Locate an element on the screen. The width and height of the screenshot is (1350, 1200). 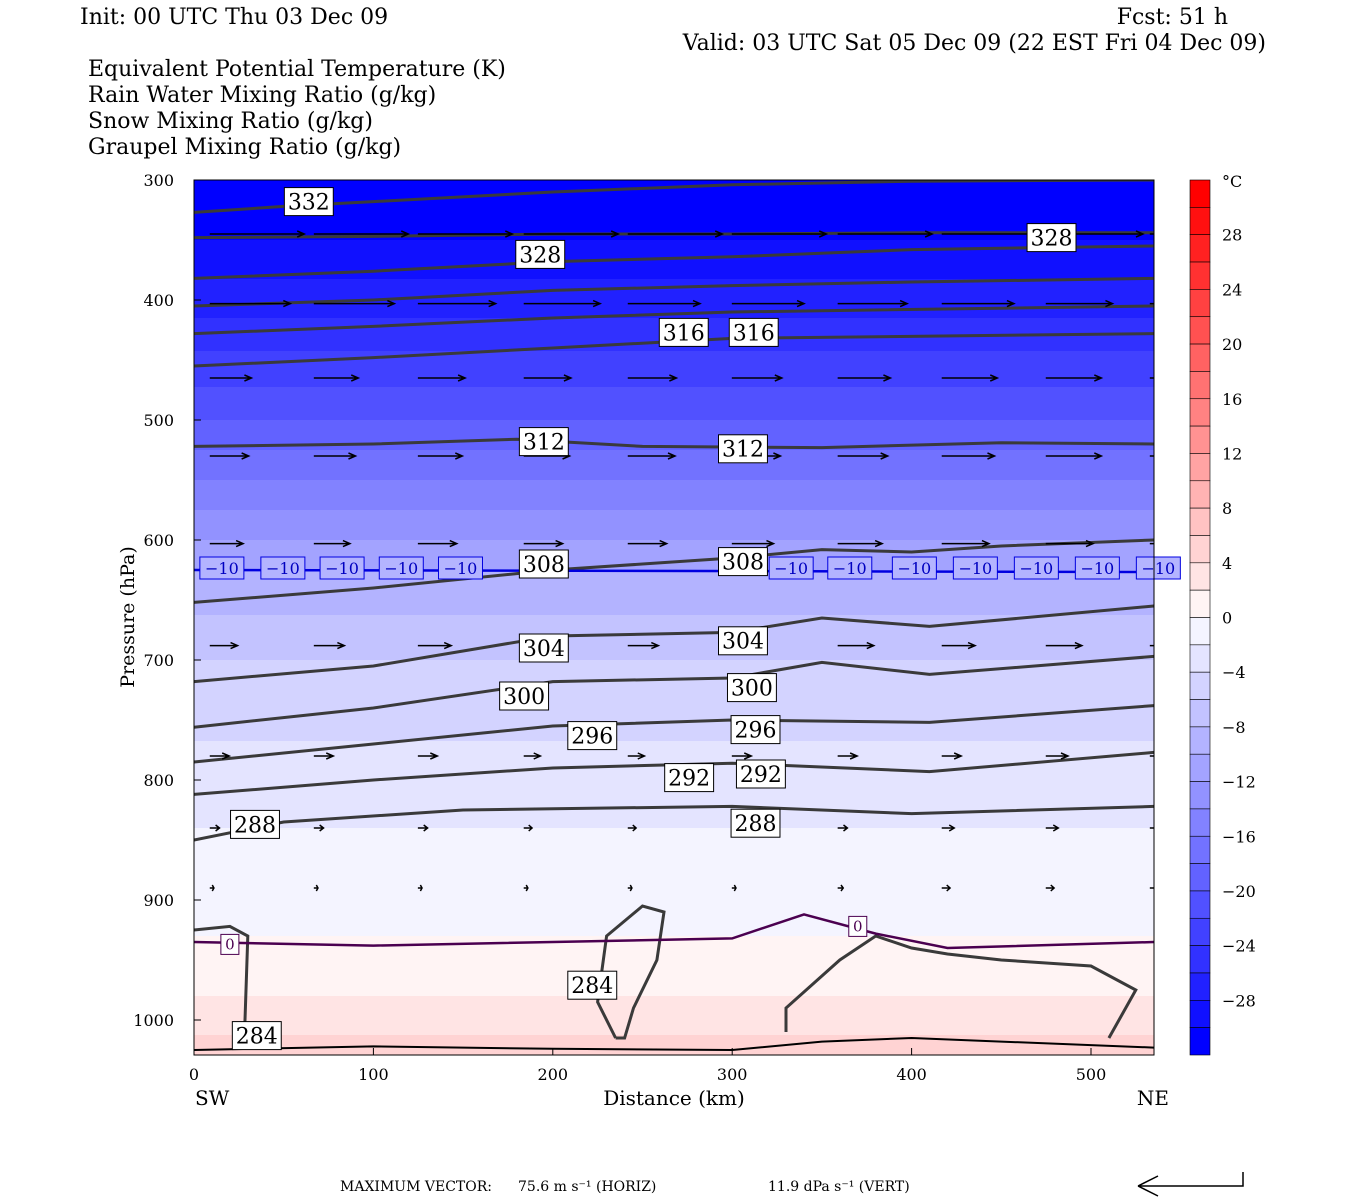
x-end-label: NE is located at coordinates (1153, 1098).